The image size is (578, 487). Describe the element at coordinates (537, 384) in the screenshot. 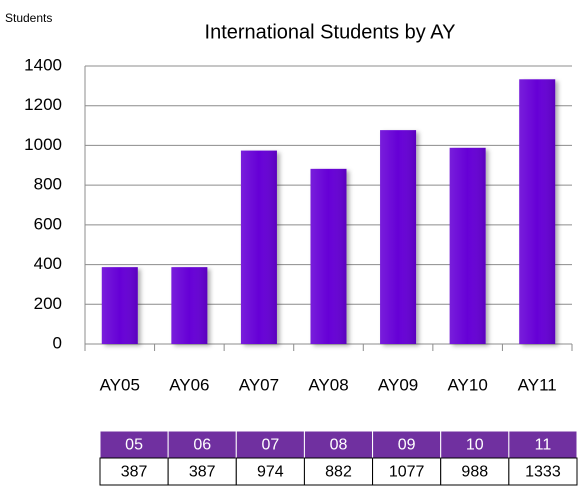

I see `x-tick-label: AY11` at that location.